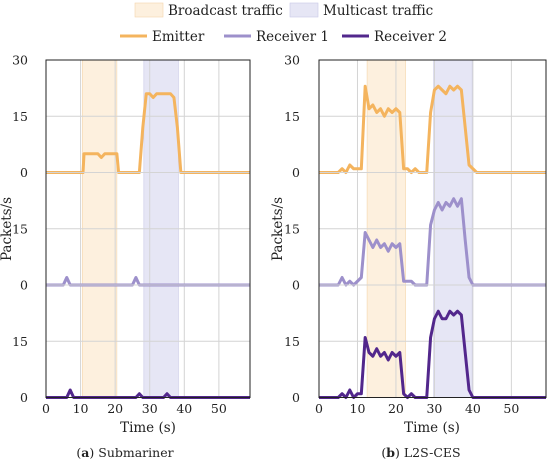  I want to click on caption-b-letter: b, so click(390, 452).